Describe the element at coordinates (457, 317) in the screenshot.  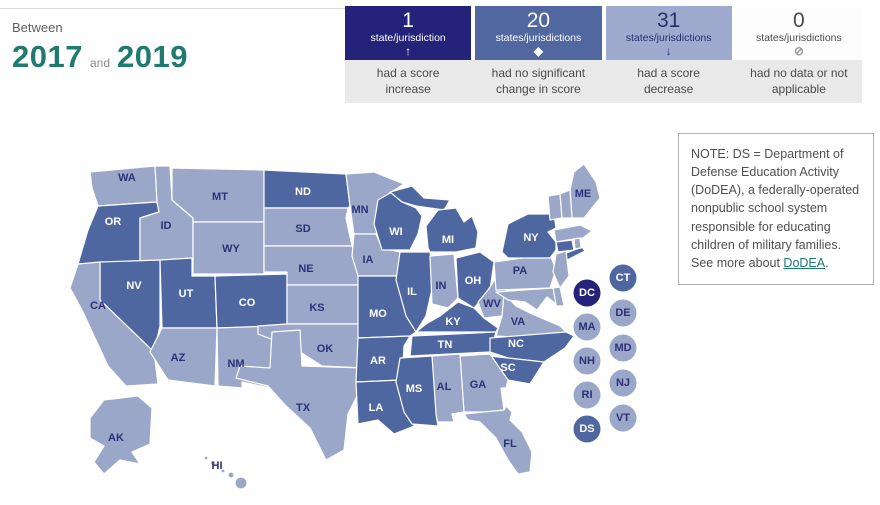
I see `state-KY` at that location.